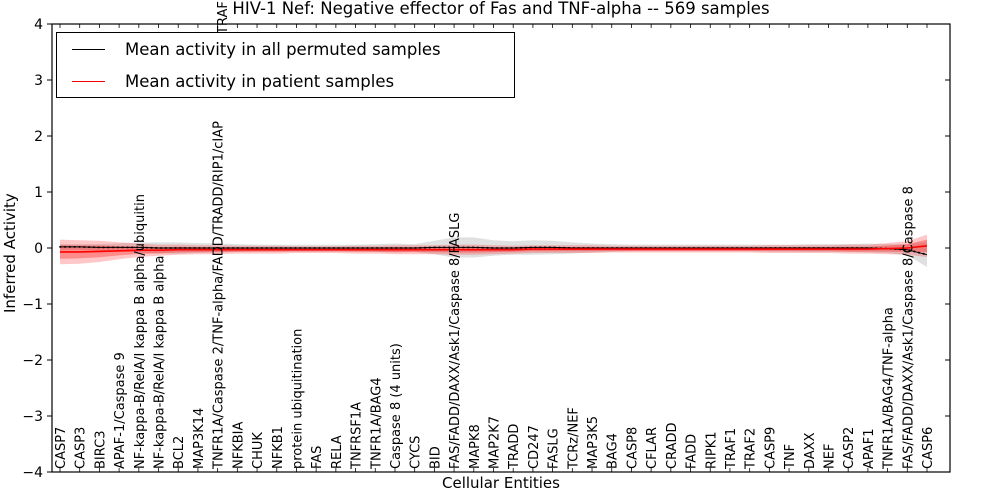  What do you see at coordinates (455, 341) in the screenshot?
I see `x-tick-label: FAS/FADD/DAXX/Ask1/Caspase 8/FASLG` at bounding box center [455, 341].